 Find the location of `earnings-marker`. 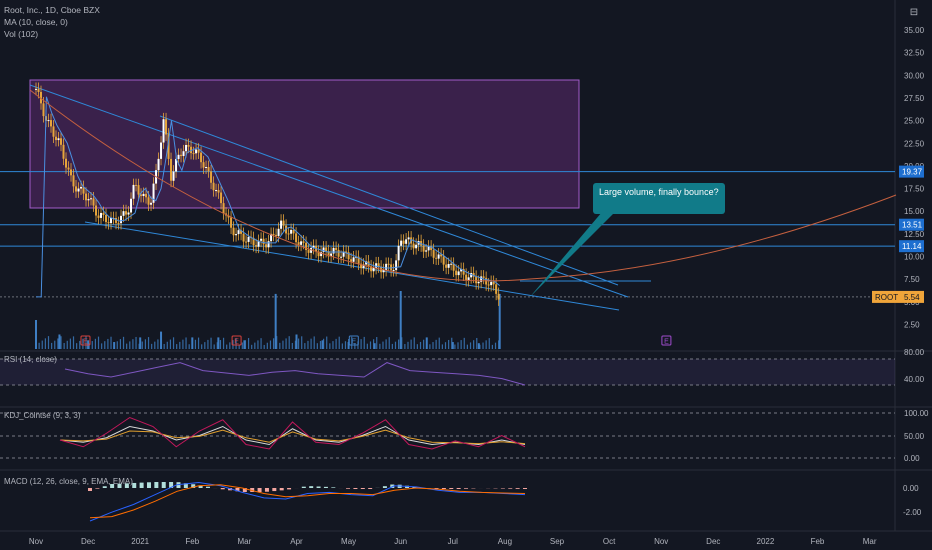

earnings-marker is located at coordinates (353, 340).